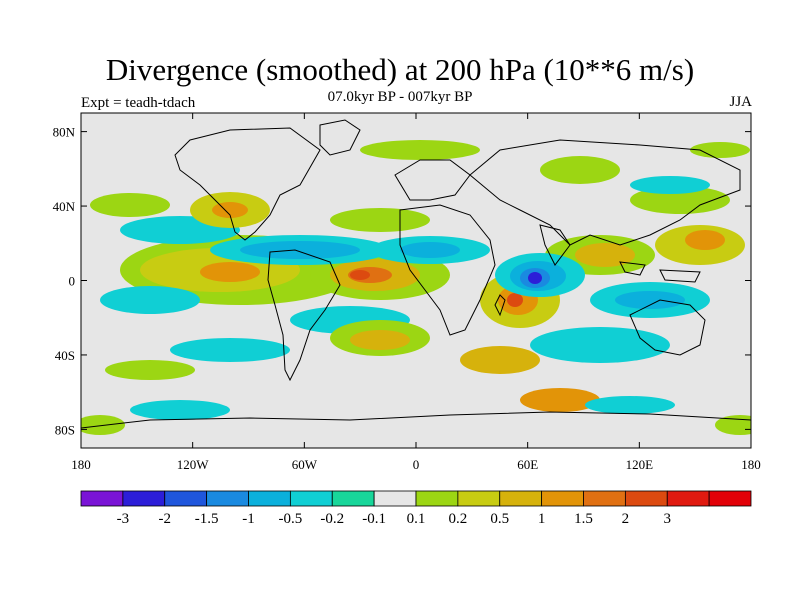  What do you see at coordinates (64, 206) in the screenshot?
I see `lat-tick-label: 40N` at bounding box center [64, 206].